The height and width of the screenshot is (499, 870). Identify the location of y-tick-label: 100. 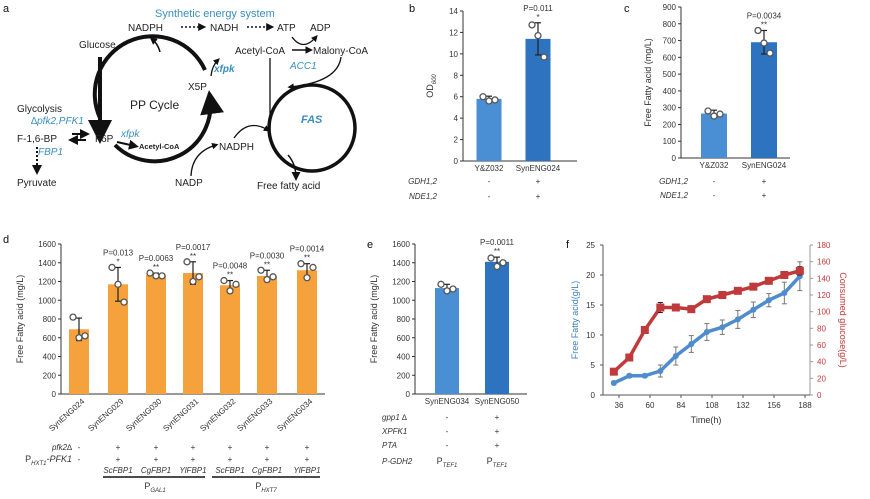
(670, 141).